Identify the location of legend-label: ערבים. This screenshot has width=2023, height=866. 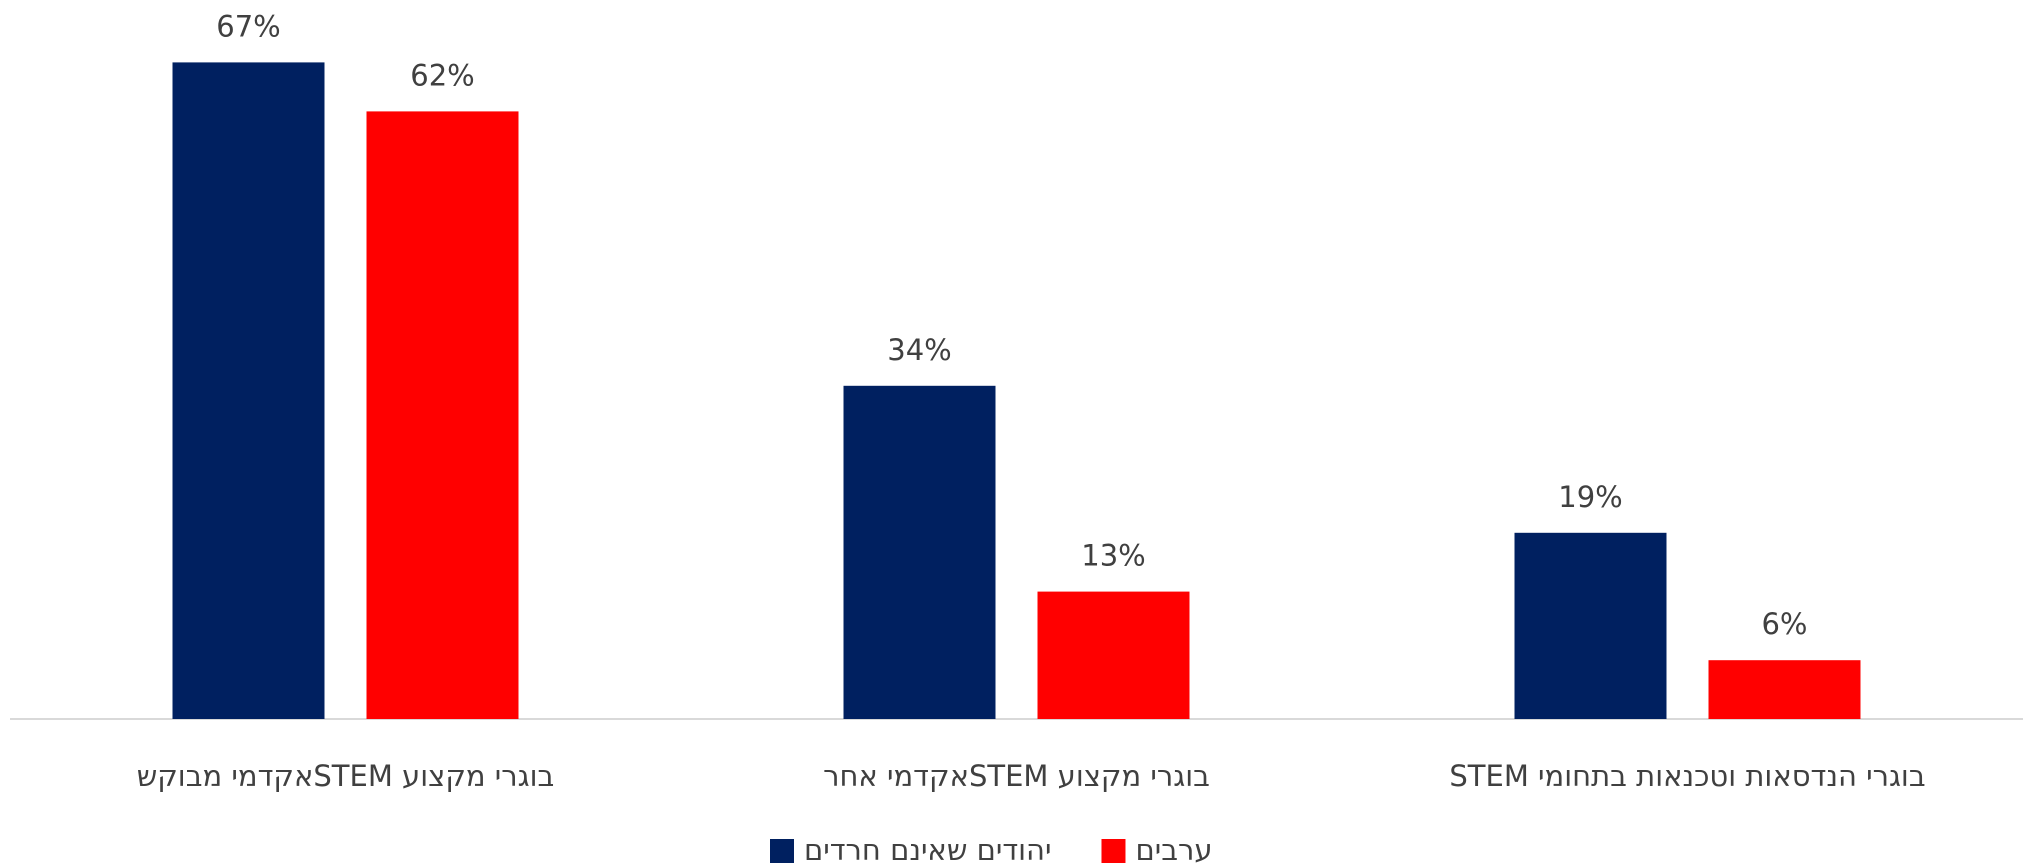
(1173, 849).